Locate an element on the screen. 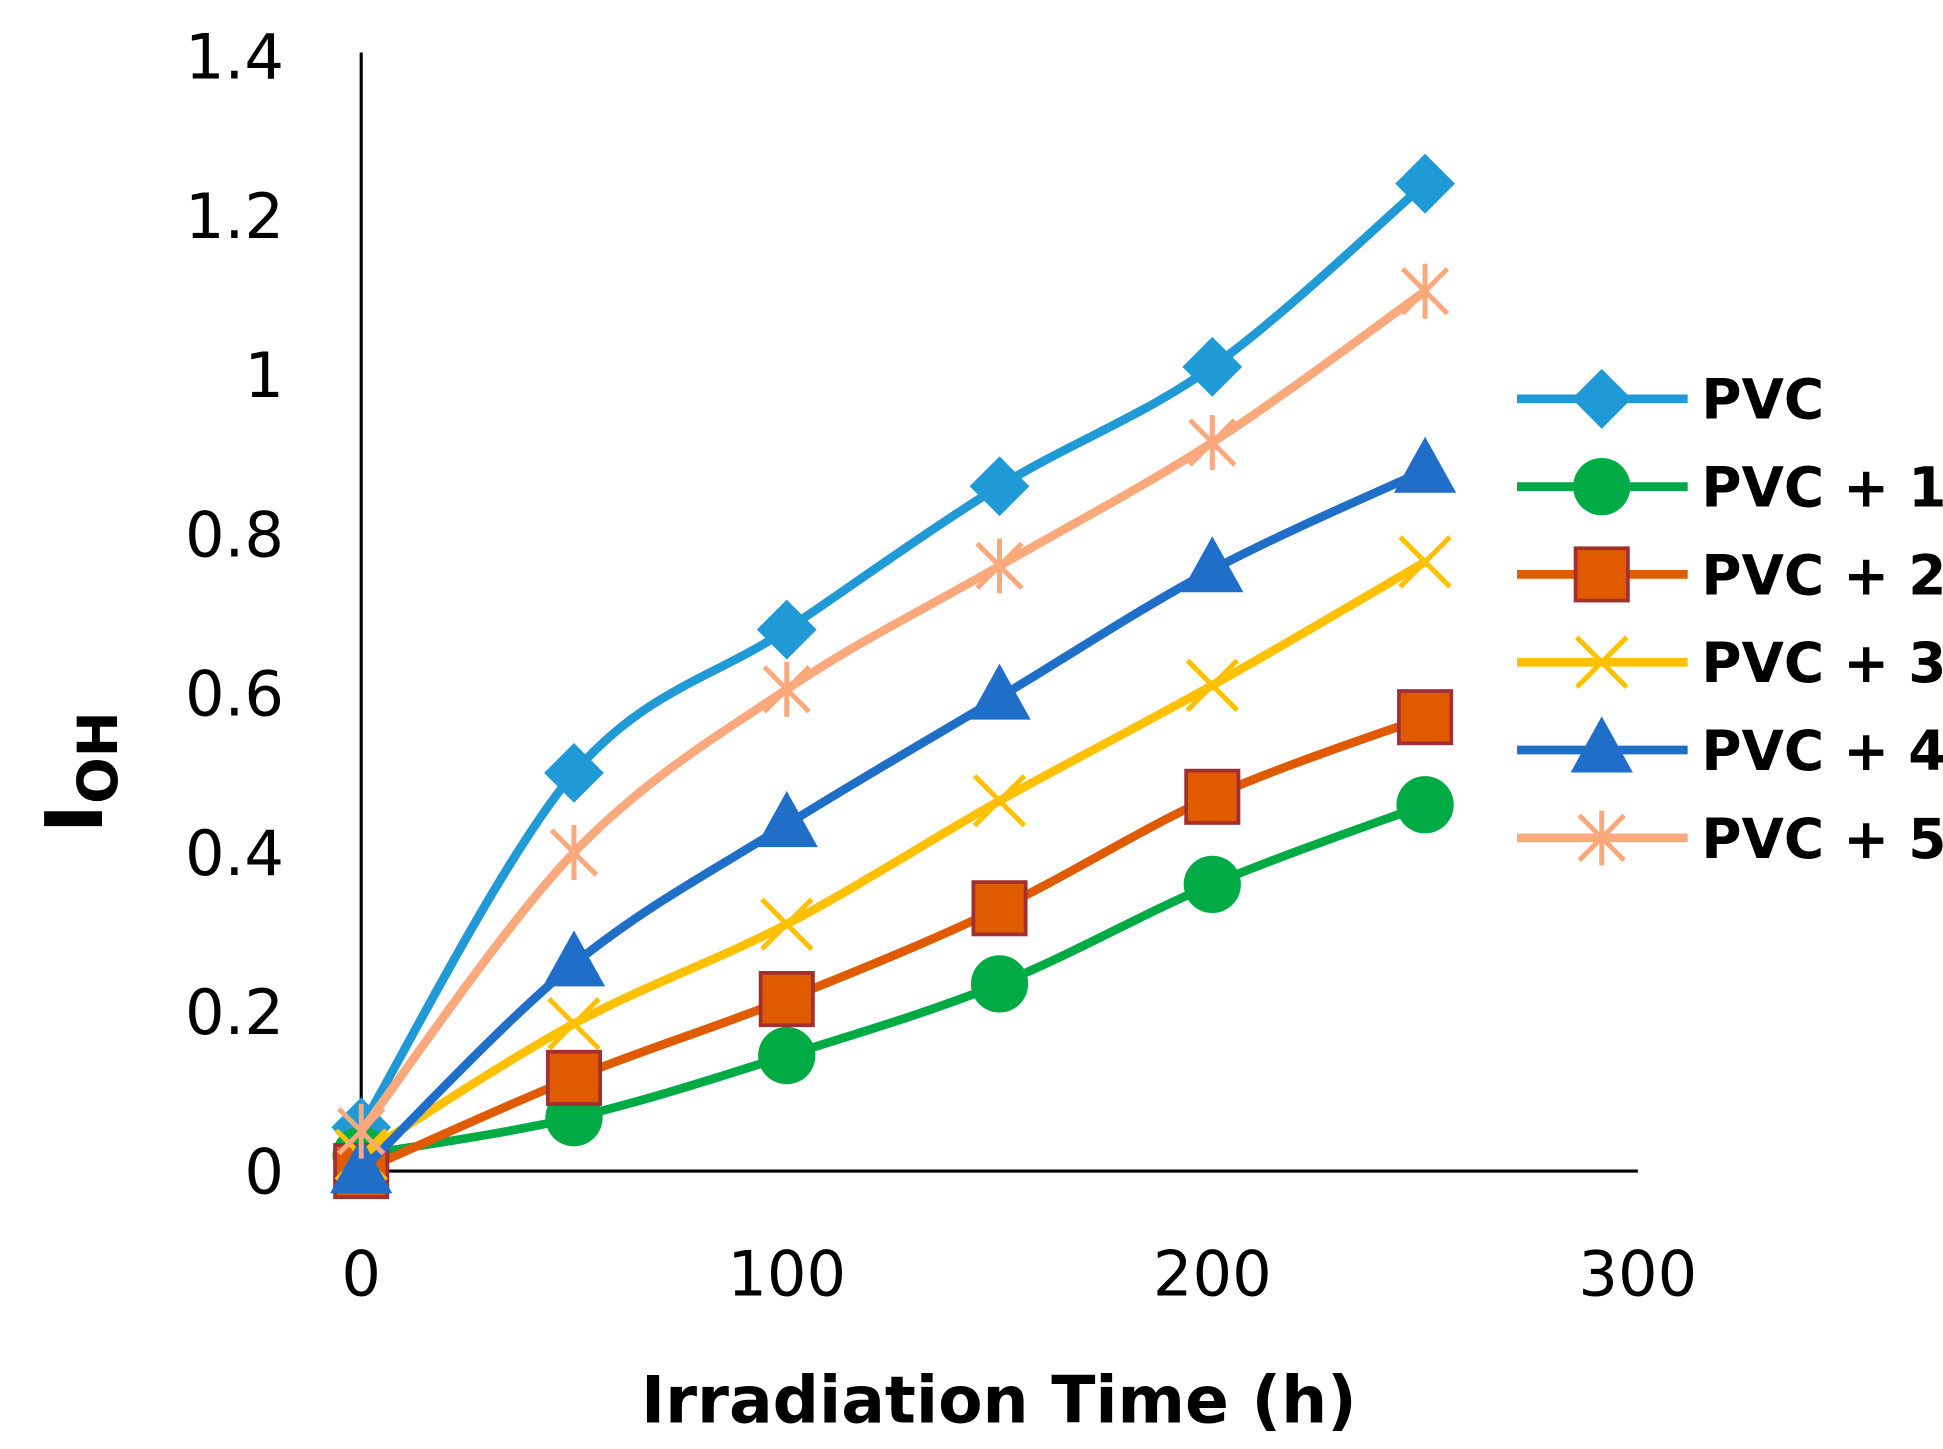 This screenshot has height=1449, width=1943. legend-item: PVC + 4 is located at coordinates (1730, 749).